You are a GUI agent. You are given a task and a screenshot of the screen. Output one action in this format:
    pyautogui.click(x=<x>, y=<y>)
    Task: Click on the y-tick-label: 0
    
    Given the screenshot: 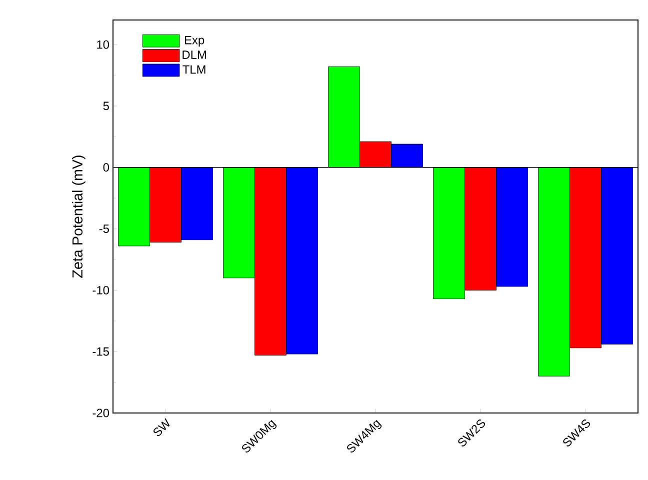 What is the action you would take?
    pyautogui.click(x=106, y=167)
    